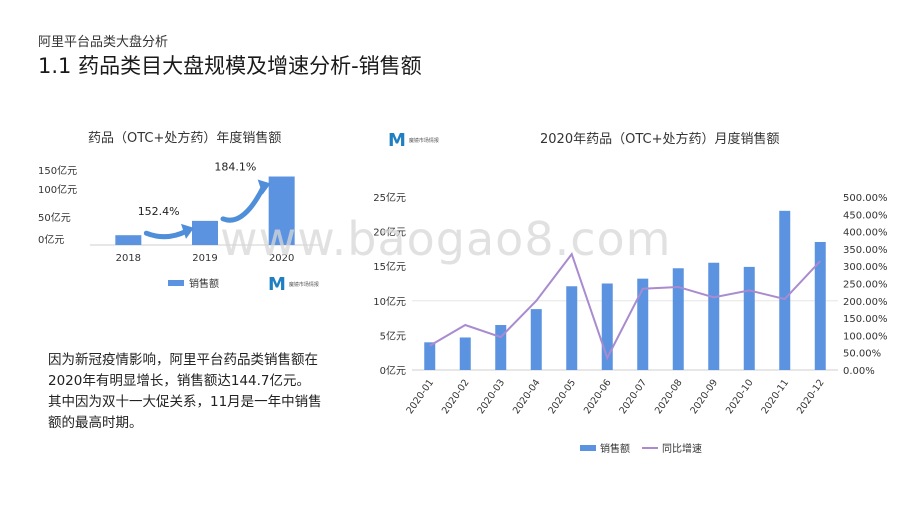 Image resolution: width=920 pixels, height=518 pixels. What do you see at coordinates (230, 66) in the screenshot?
I see `page-title: 1.1 药品类目大盘规模及增速分析-销售额` at bounding box center [230, 66].